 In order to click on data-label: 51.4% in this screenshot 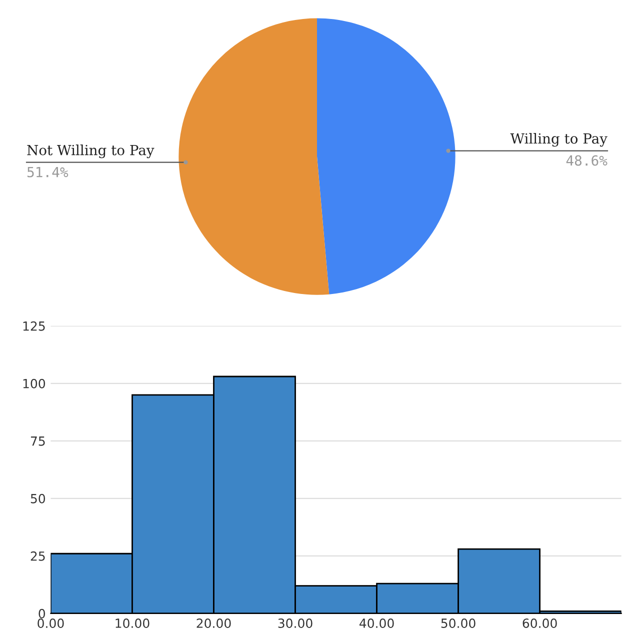, I will do `click(47, 172)`.